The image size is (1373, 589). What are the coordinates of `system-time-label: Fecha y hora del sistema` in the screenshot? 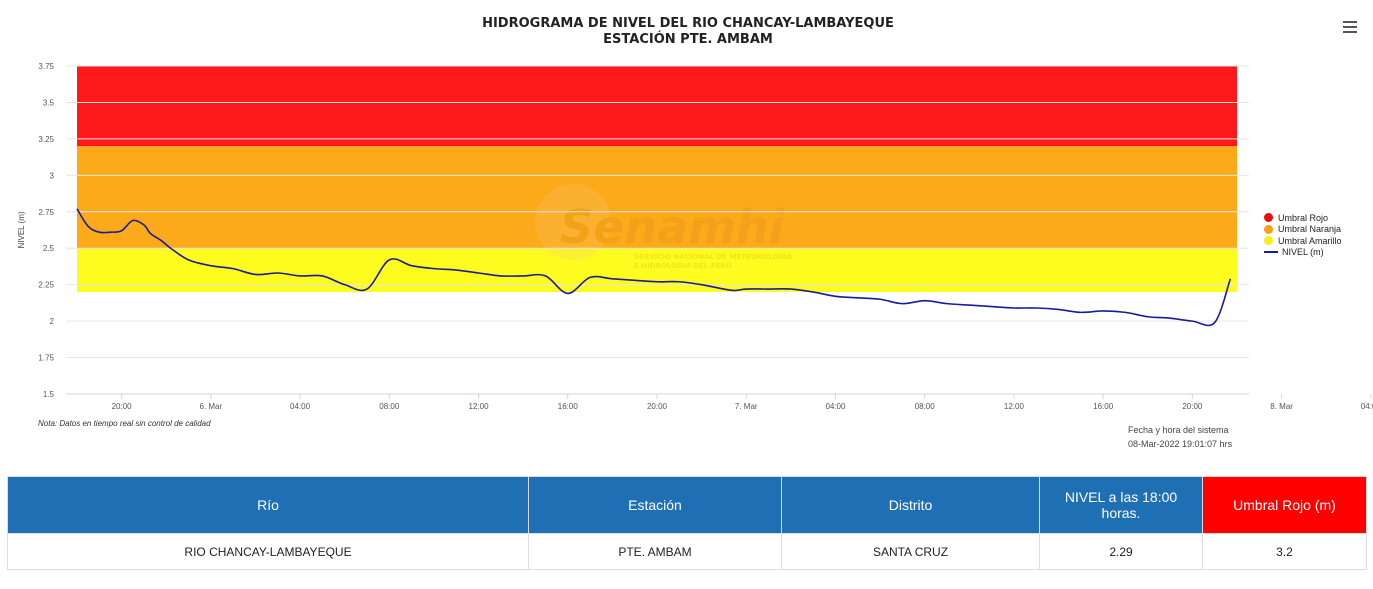 It's located at (1178, 430).